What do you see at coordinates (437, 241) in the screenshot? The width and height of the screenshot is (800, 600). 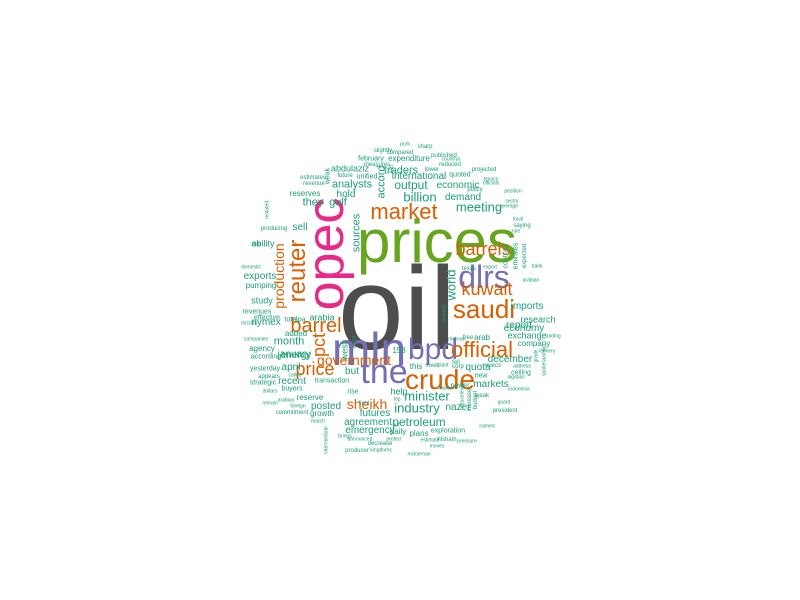 I see `word-prices: prices` at bounding box center [437, 241].